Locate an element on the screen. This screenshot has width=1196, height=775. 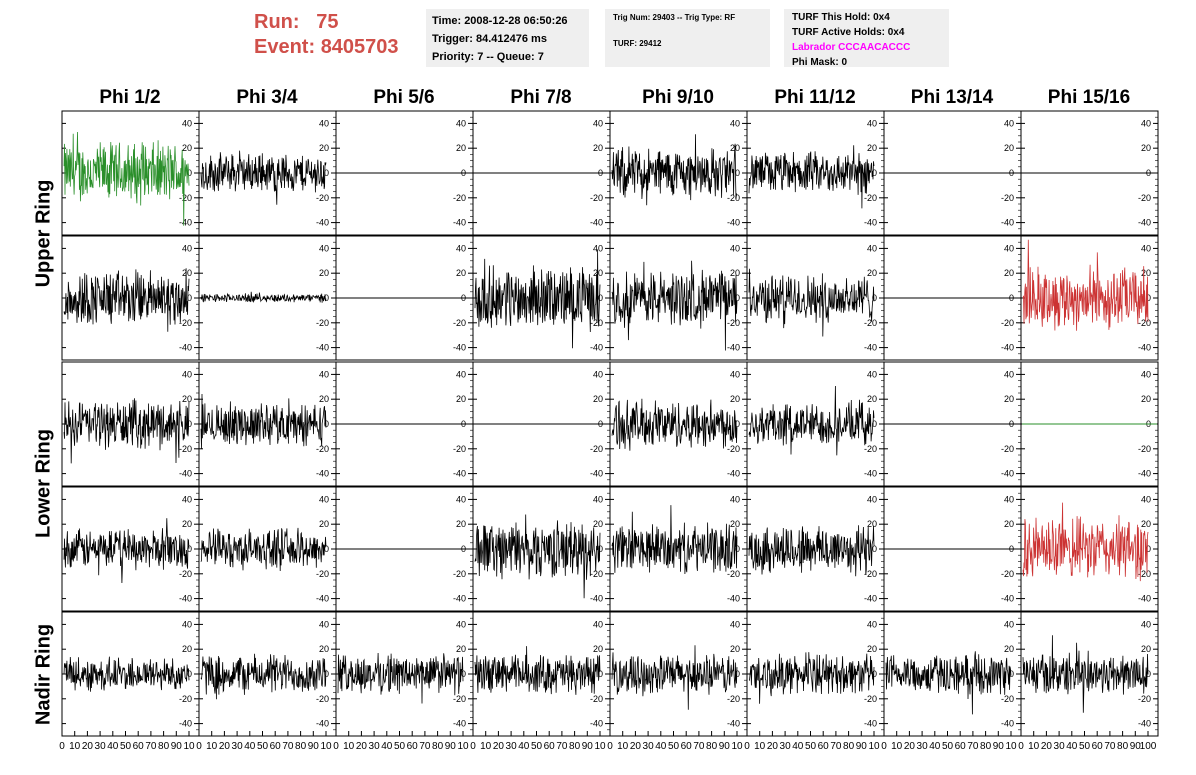
column-header: Phi 9/10 is located at coordinates (678, 97).